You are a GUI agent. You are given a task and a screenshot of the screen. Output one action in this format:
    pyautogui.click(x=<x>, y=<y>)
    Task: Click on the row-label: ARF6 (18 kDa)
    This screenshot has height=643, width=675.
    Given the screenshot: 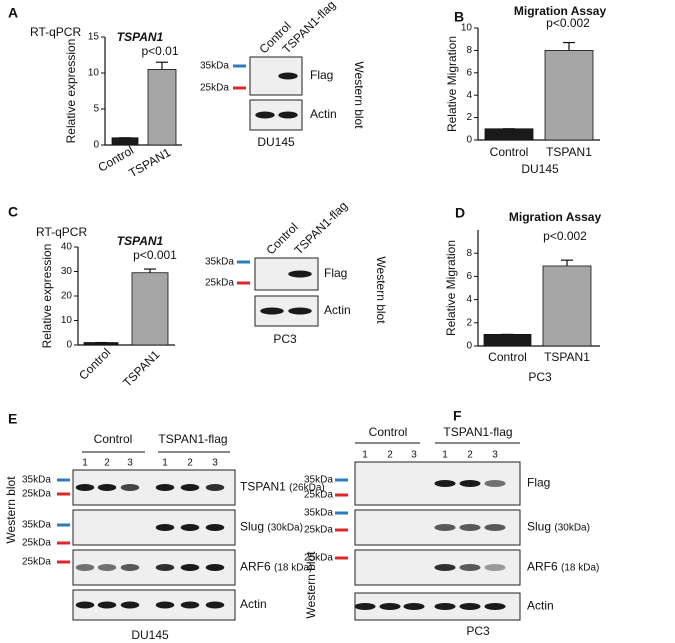 What is the action you would take?
    pyautogui.click(x=276, y=567)
    